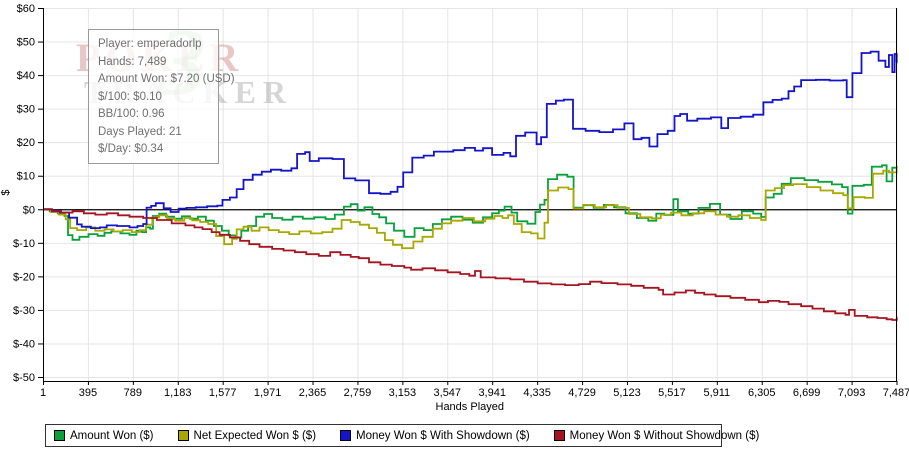  What do you see at coordinates (807, 393) in the screenshot?
I see `x-tick-label: 6,699` at bounding box center [807, 393].